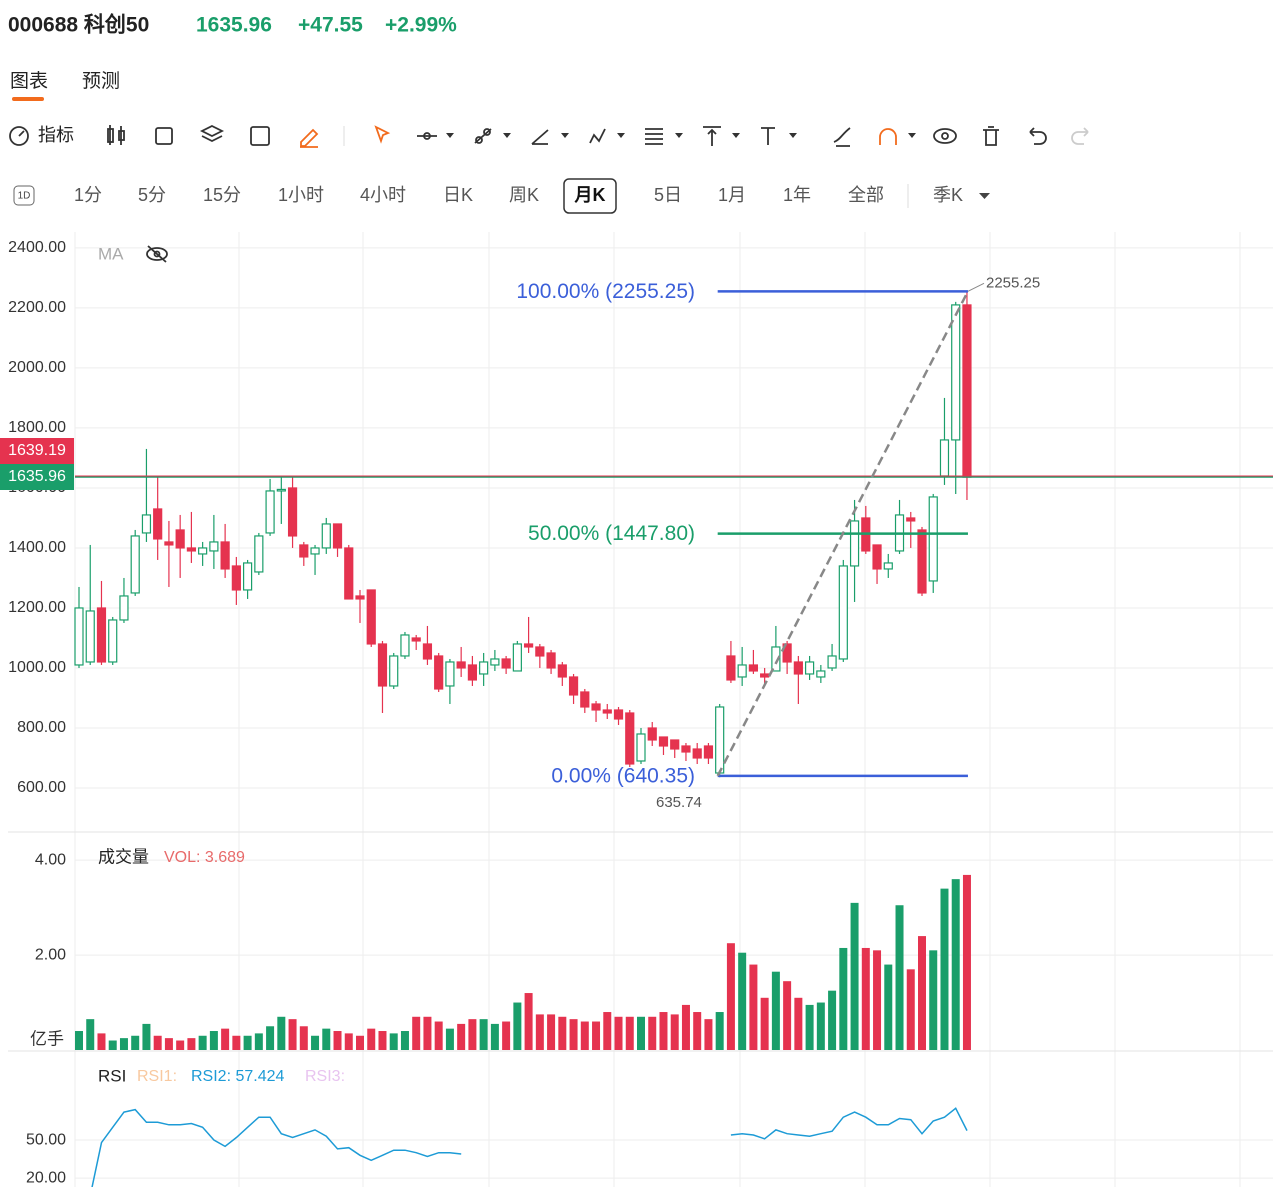 The image size is (1273, 1187). Describe the element at coordinates (421, 25) in the screenshot. I see `change-pct: +2.99%` at that location.